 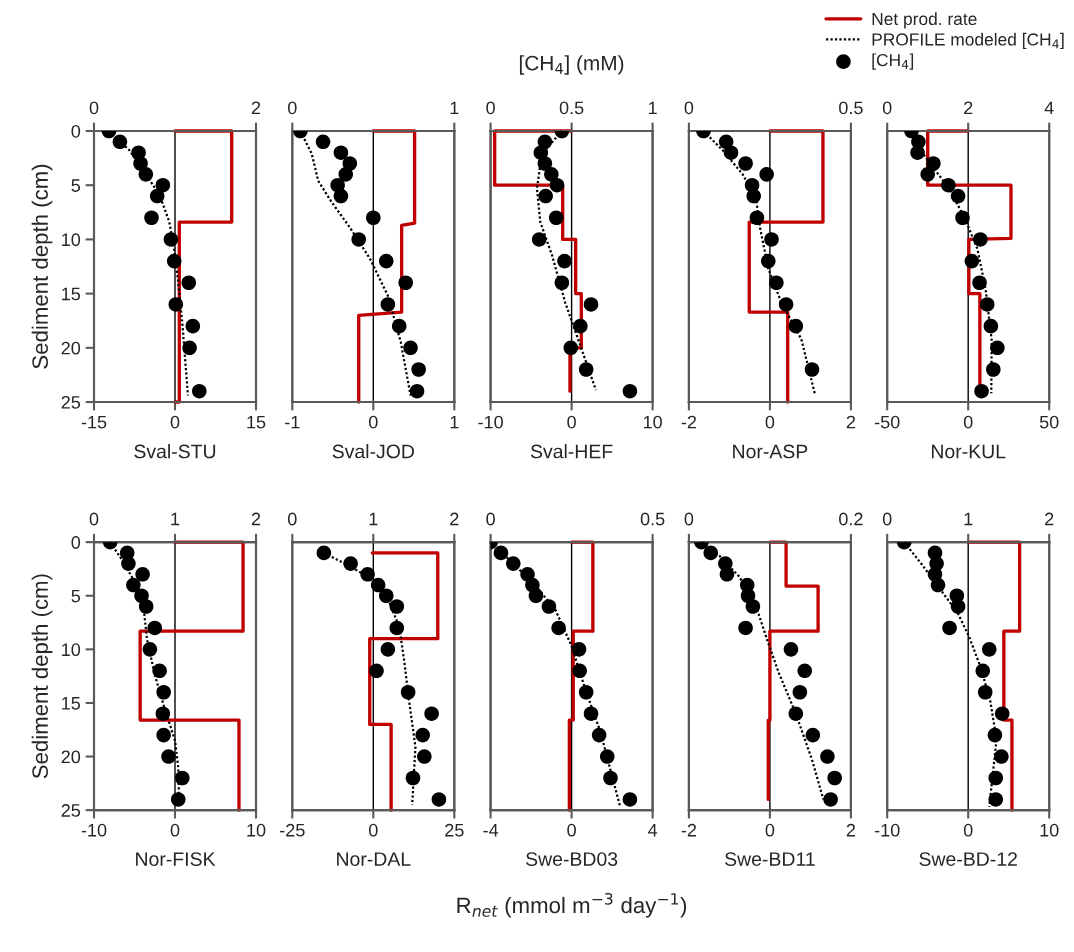 What do you see at coordinates (292, 830) in the screenshot?
I see `x-tick-label: -25` at bounding box center [292, 830].